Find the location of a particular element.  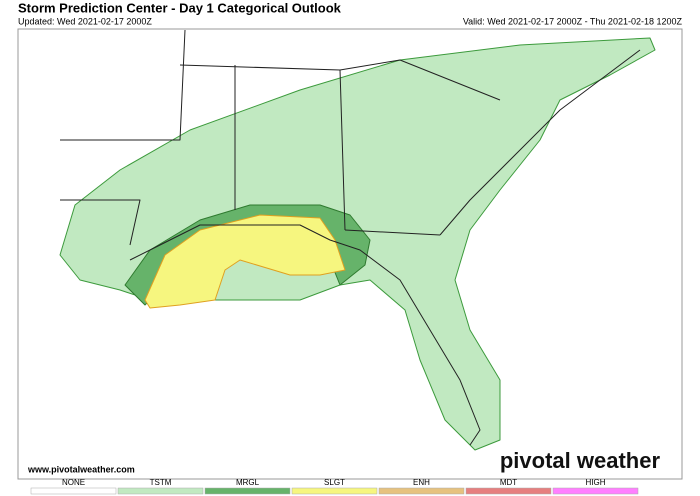

legend-label: MDT is located at coordinates (508, 482).